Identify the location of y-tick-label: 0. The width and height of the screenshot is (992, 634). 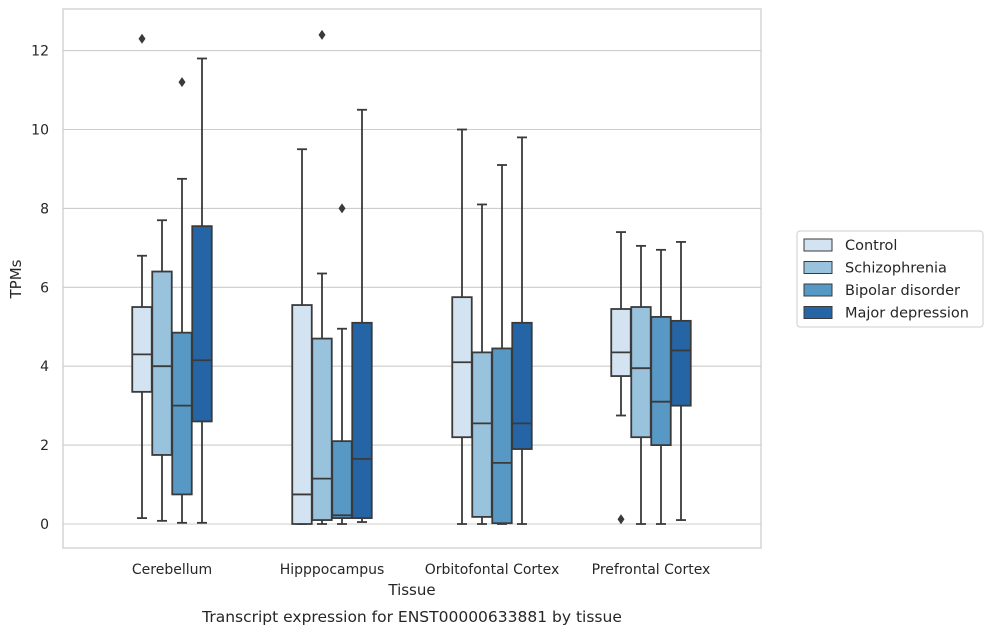
(44, 525).